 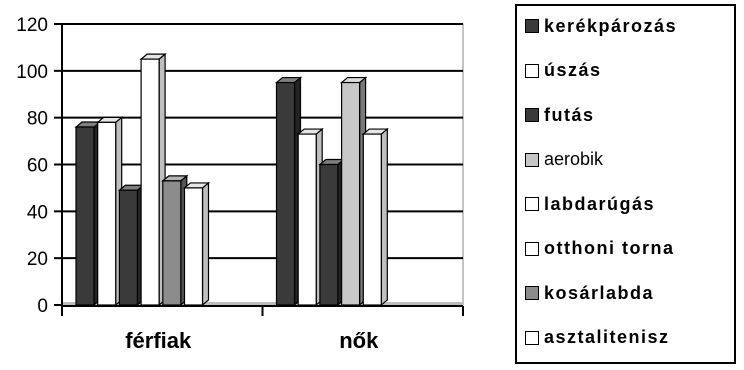 What do you see at coordinates (599, 292) in the screenshot?
I see `legend-label: kosárlabda` at bounding box center [599, 292].